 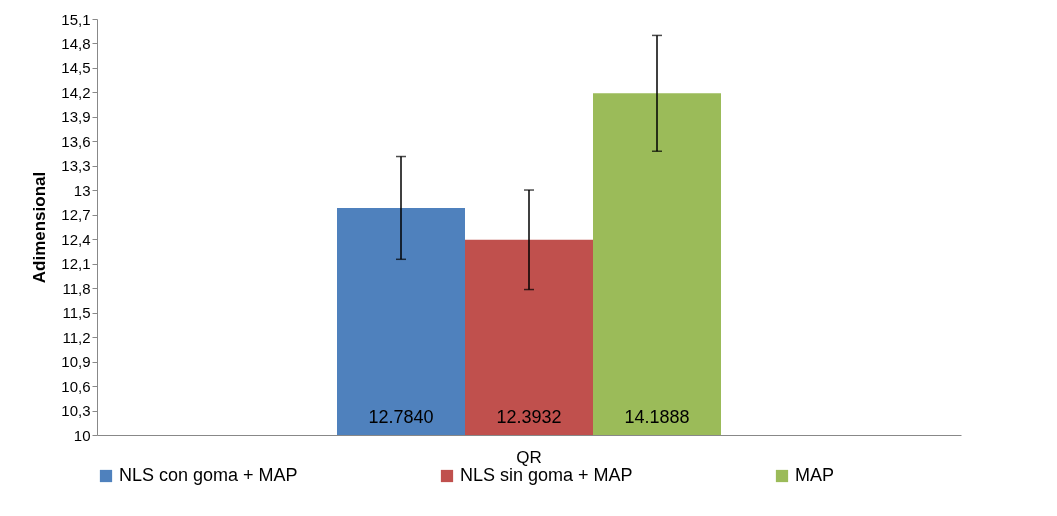 I want to click on y-tick-label: 11,8, so click(x=76, y=288).